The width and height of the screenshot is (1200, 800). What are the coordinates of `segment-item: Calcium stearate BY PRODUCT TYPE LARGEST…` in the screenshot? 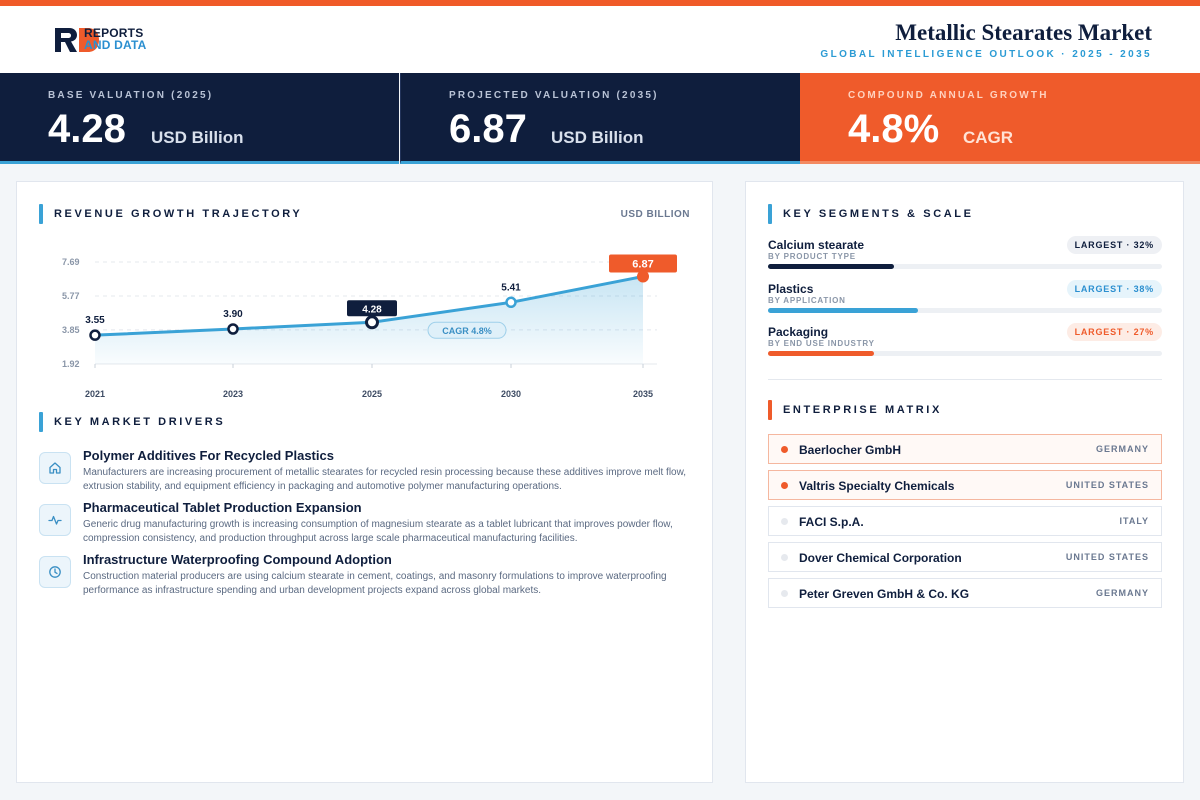 It's located at (965, 256).